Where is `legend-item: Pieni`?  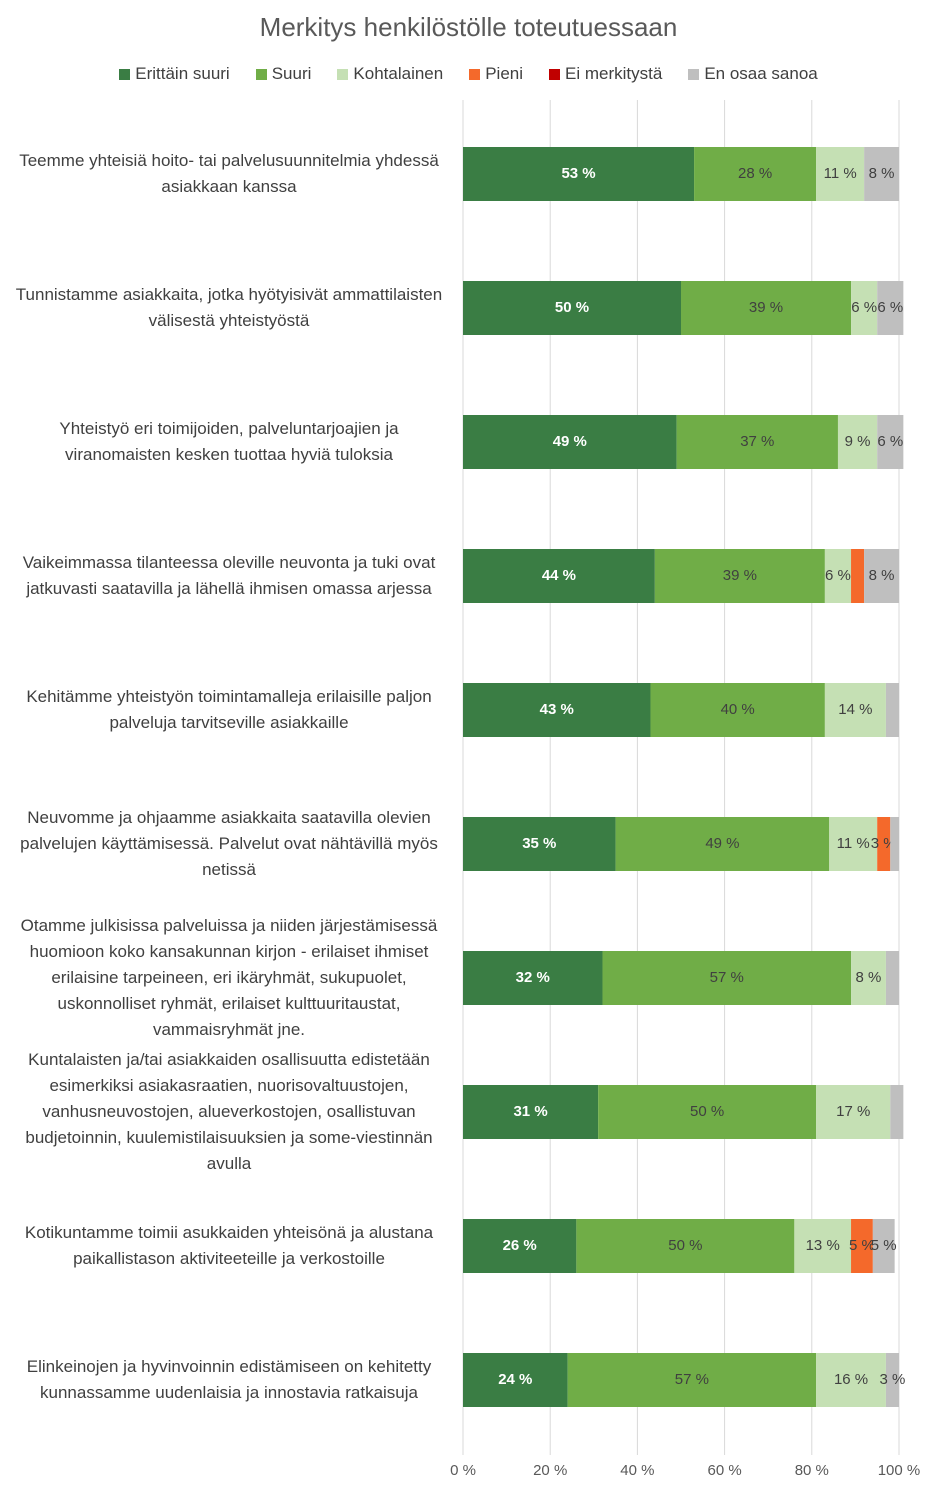 legend-item: Pieni is located at coordinates (496, 74).